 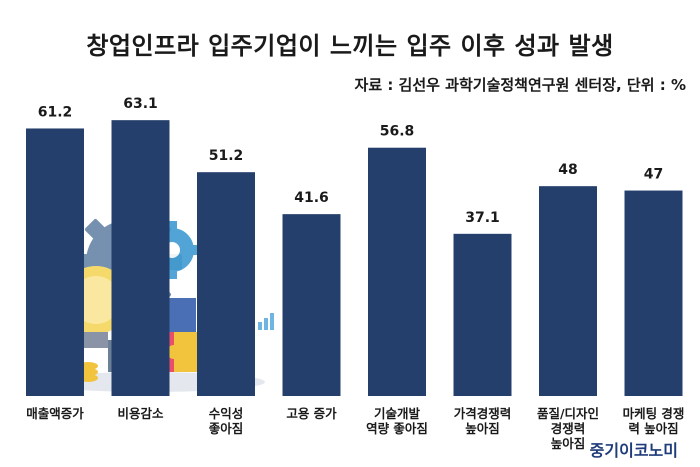 I want to click on category-label-6: 경쟁력, so click(x=568, y=428).